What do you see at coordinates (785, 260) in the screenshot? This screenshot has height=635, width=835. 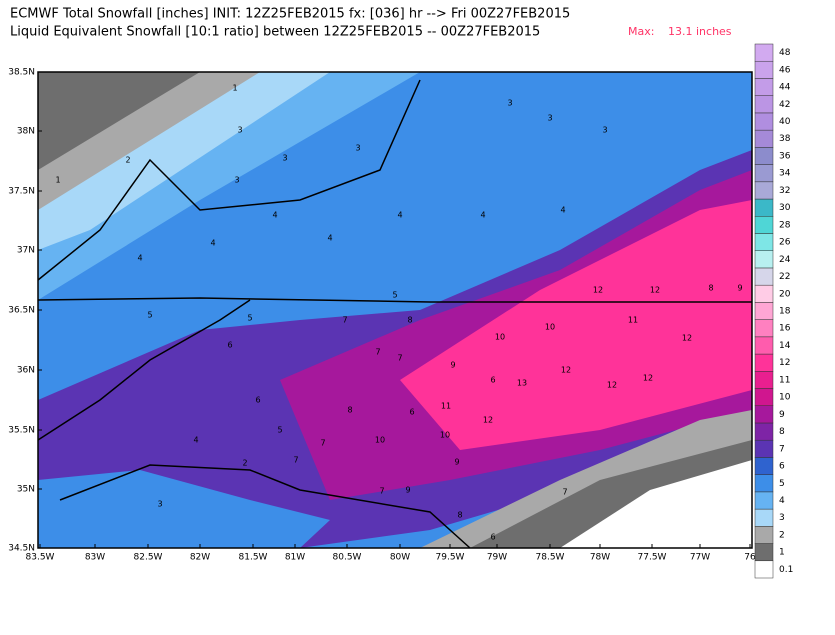 I see `colorbar-label: 24` at bounding box center [785, 260].